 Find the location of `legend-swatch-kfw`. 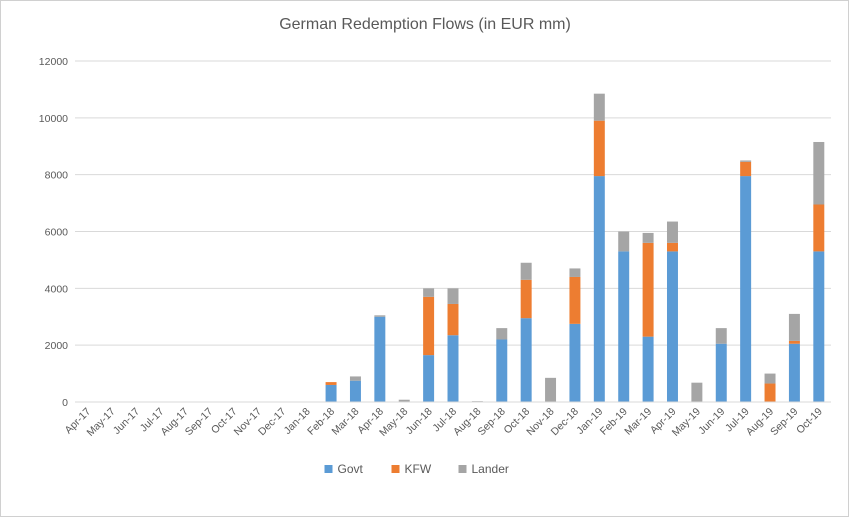

legend-swatch-kfw is located at coordinates (395, 469).